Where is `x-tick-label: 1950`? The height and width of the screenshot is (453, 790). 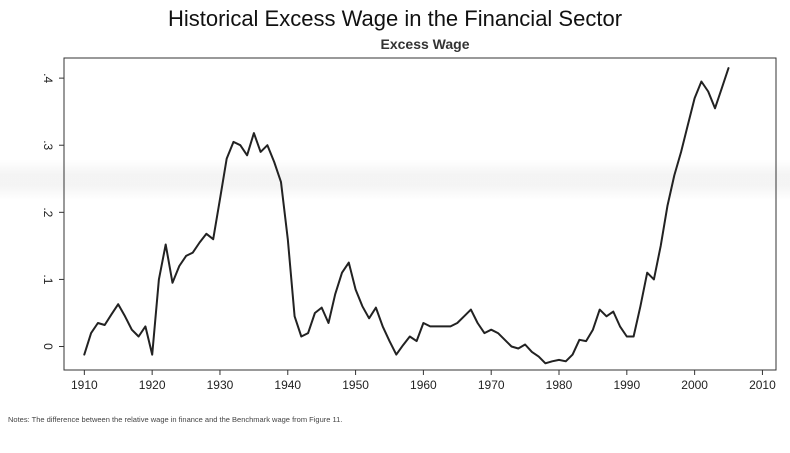
x-tick-label: 1950 is located at coordinates (355, 385).